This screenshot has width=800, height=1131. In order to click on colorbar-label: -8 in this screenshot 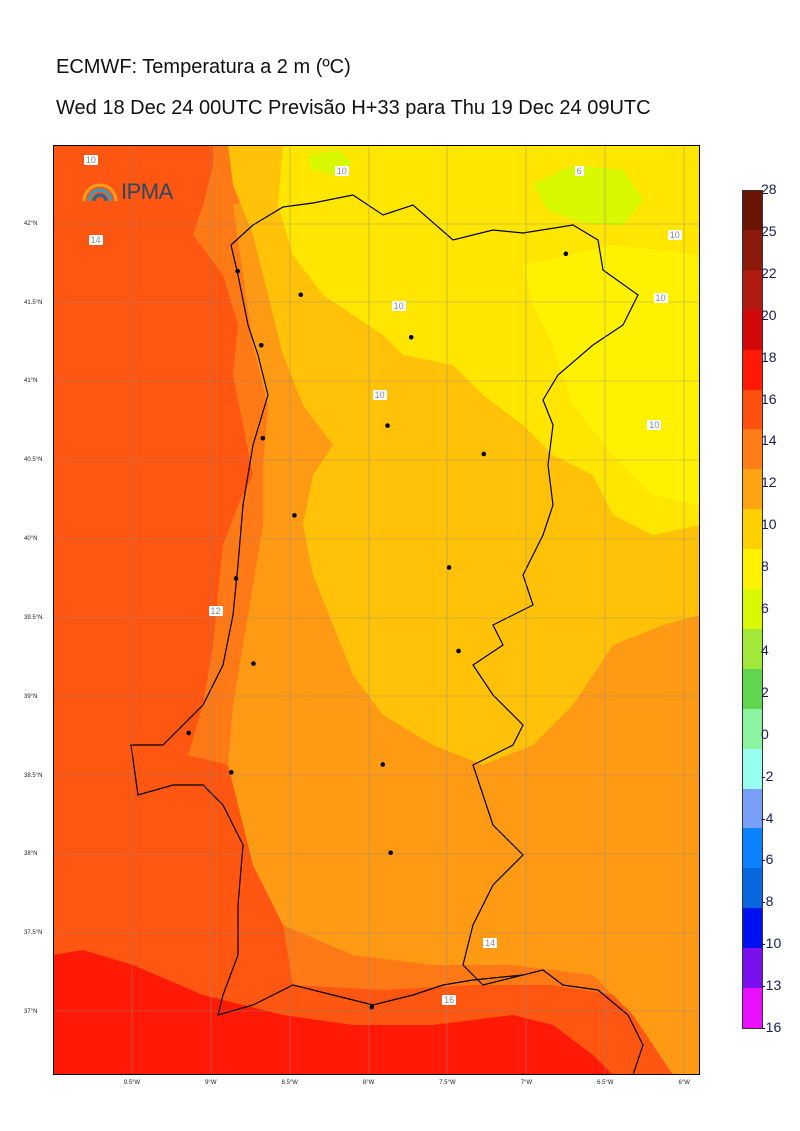, I will do `click(767, 901)`.